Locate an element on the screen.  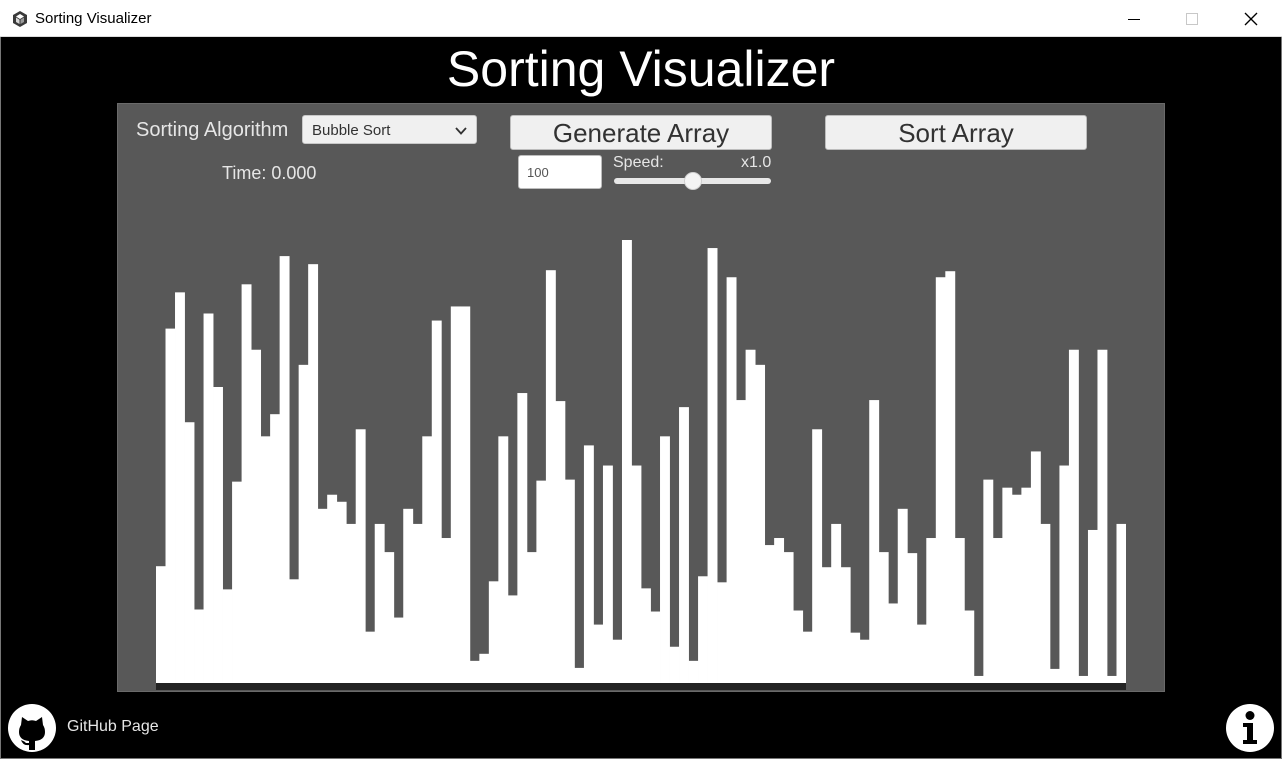
app-title: Sorting Visualizer is located at coordinates (641, 69).